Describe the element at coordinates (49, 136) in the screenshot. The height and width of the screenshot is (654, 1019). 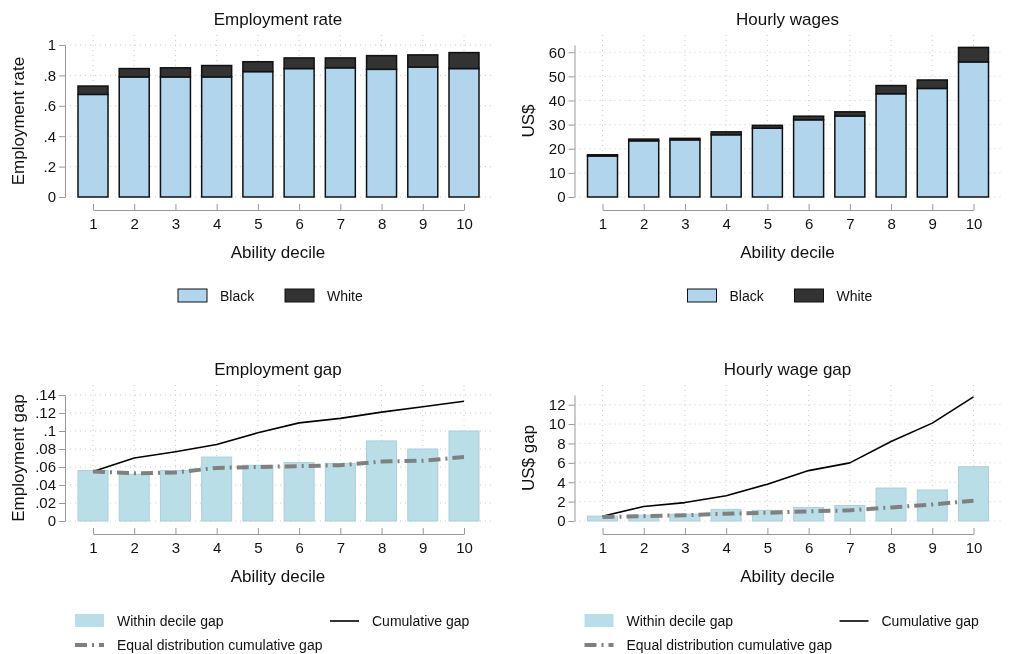
I see `y-tick-label: .4` at that location.